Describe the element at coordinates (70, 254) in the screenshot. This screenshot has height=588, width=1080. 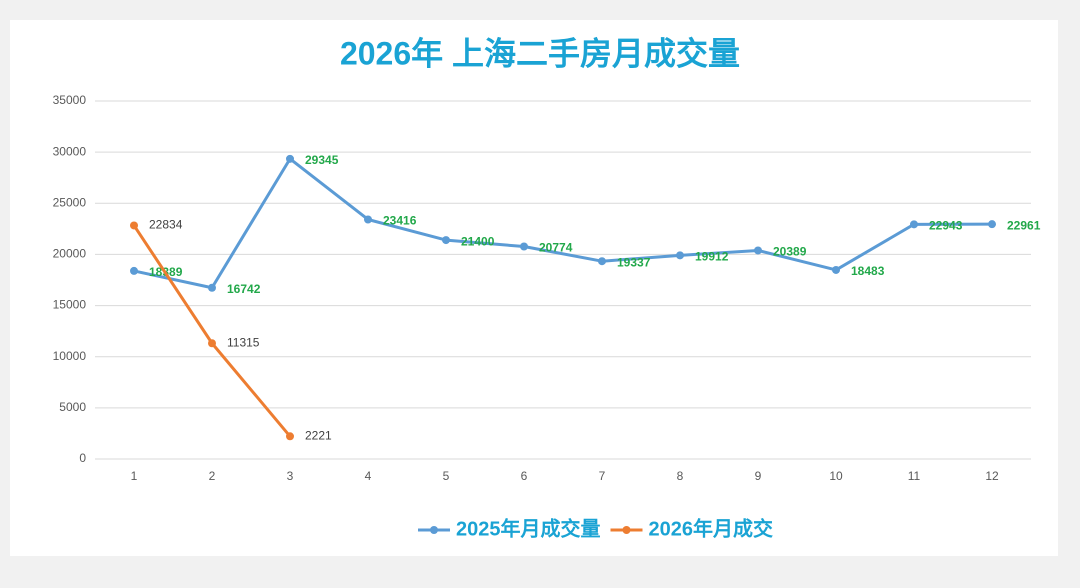
I see `y-tick-label: 20000` at that location.